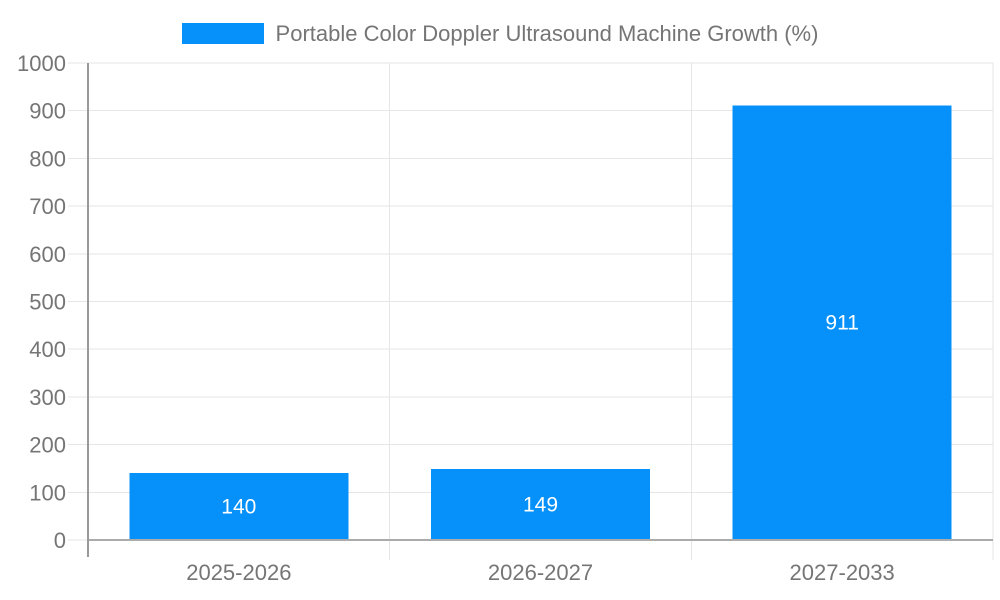 The image size is (1000, 600). What do you see at coordinates (222, 33) in the screenshot?
I see `legend-swatch` at bounding box center [222, 33].